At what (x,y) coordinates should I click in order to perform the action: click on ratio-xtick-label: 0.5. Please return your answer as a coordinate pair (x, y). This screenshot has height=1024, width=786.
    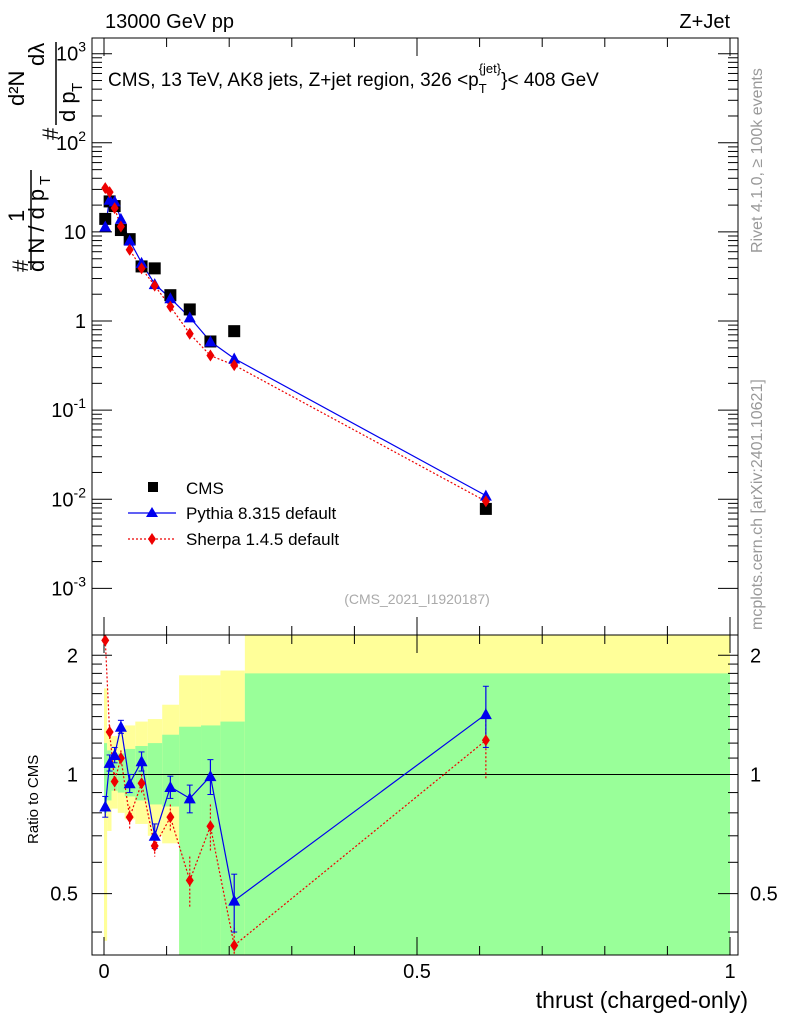
    Looking at the image, I should click on (417, 972).